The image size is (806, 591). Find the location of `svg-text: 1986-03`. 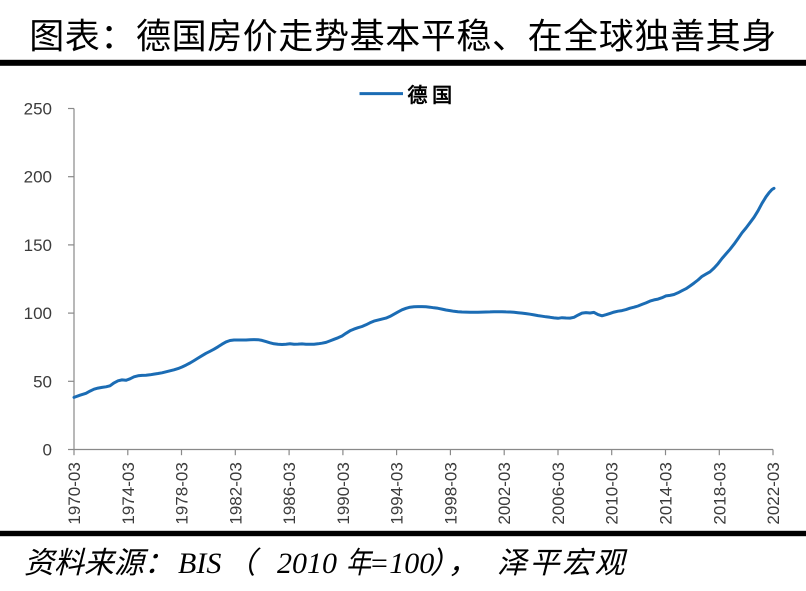

svg-text: 1986-03 is located at coordinates (289, 493).